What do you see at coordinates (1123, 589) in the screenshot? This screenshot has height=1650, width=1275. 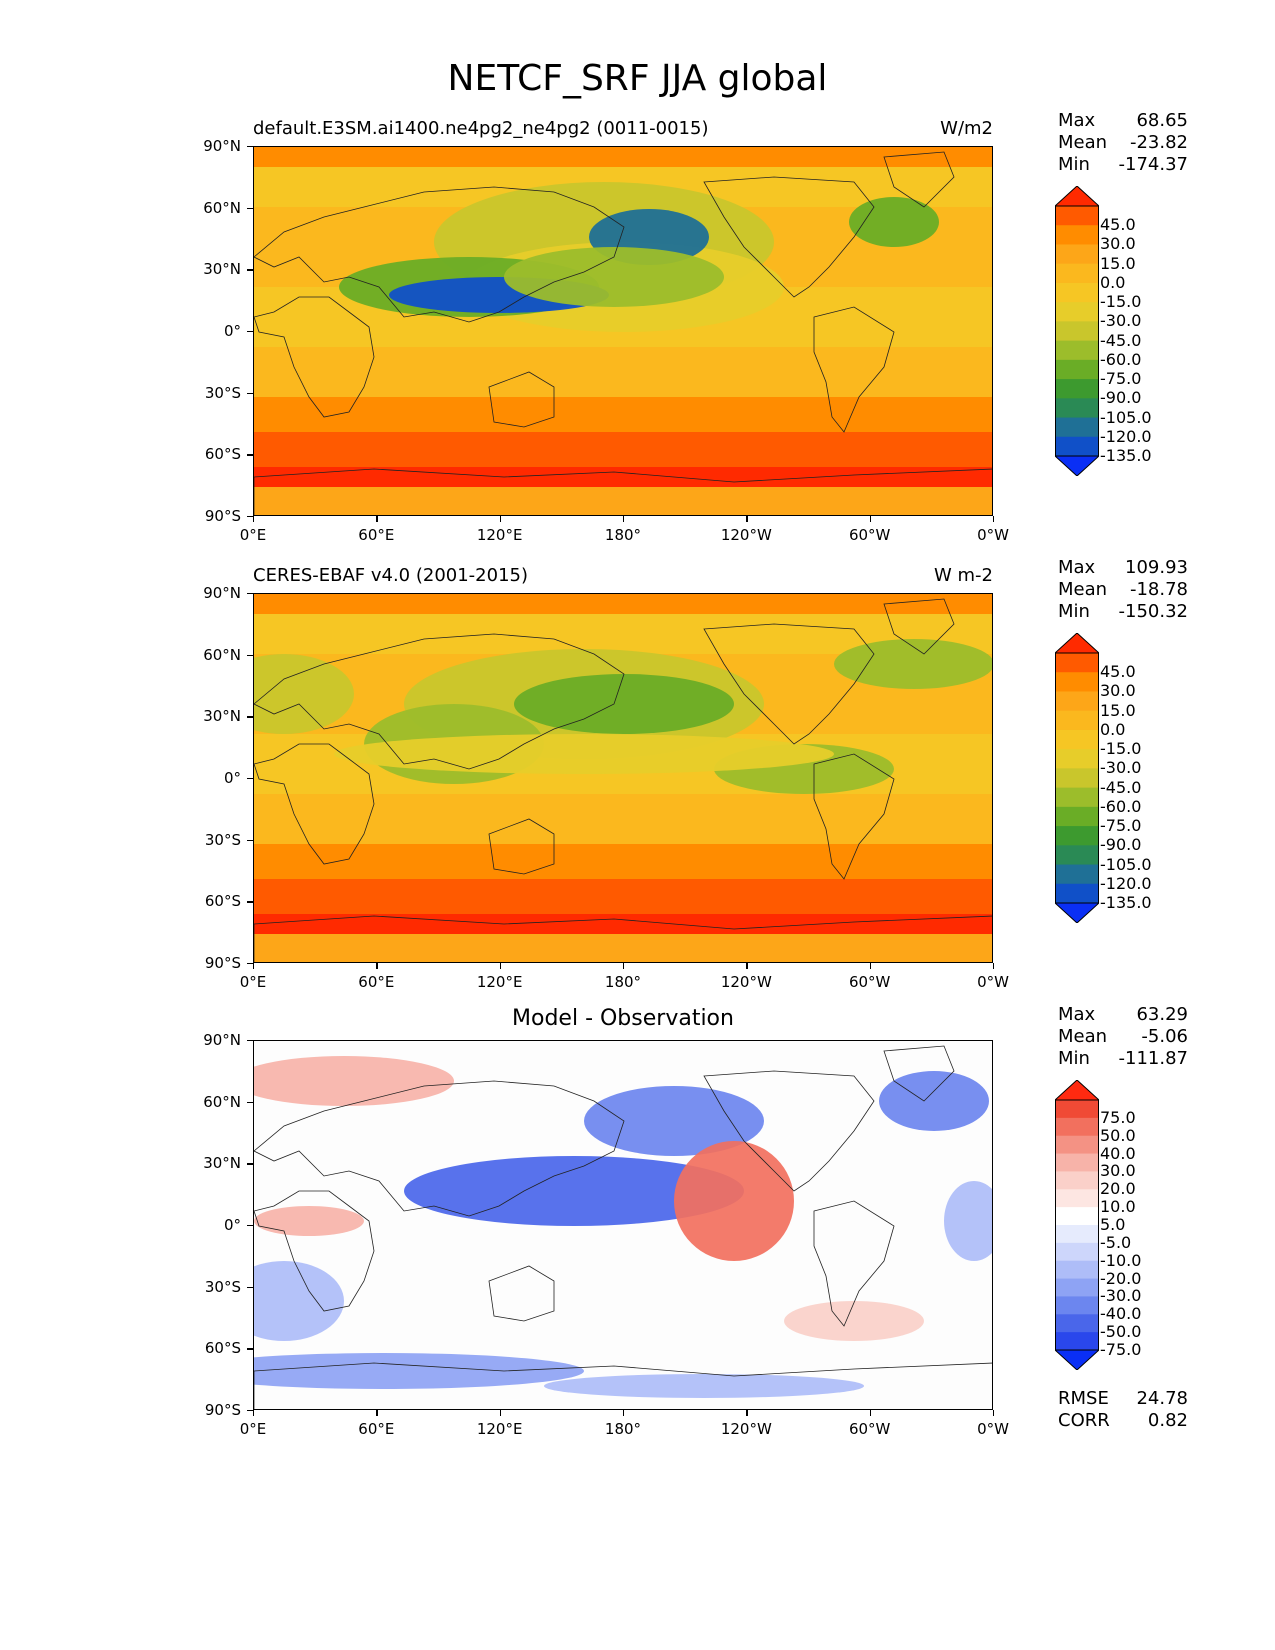 I see `stat-row: Mean -18.78` at bounding box center [1123, 589].